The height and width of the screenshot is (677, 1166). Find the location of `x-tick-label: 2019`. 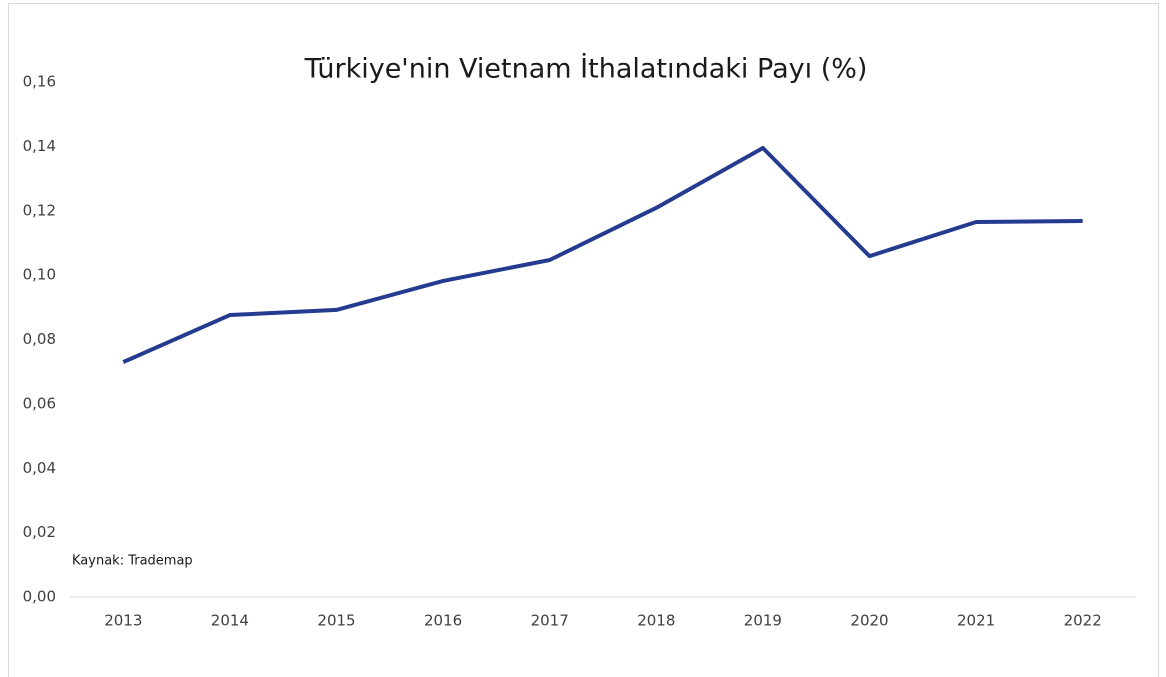

x-tick-label: 2019 is located at coordinates (763, 621).